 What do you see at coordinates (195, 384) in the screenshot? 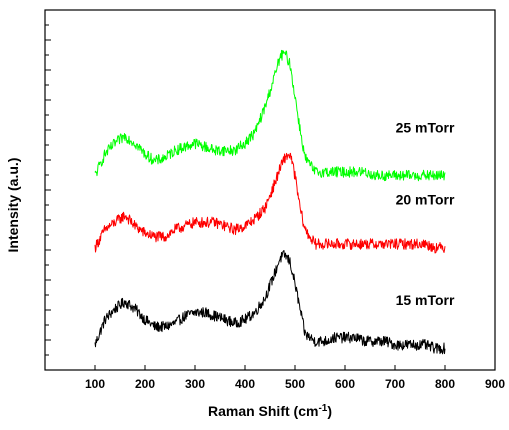
I see `x-tick-label: 300` at bounding box center [195, 384].